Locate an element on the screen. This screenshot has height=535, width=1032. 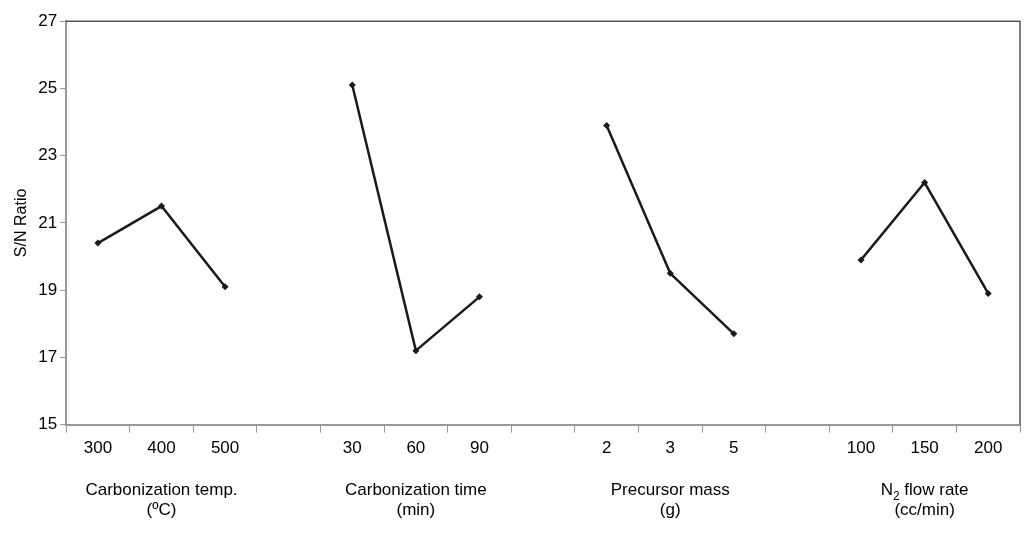
x-tick-label: 5 is located at coordinates (734, 448).